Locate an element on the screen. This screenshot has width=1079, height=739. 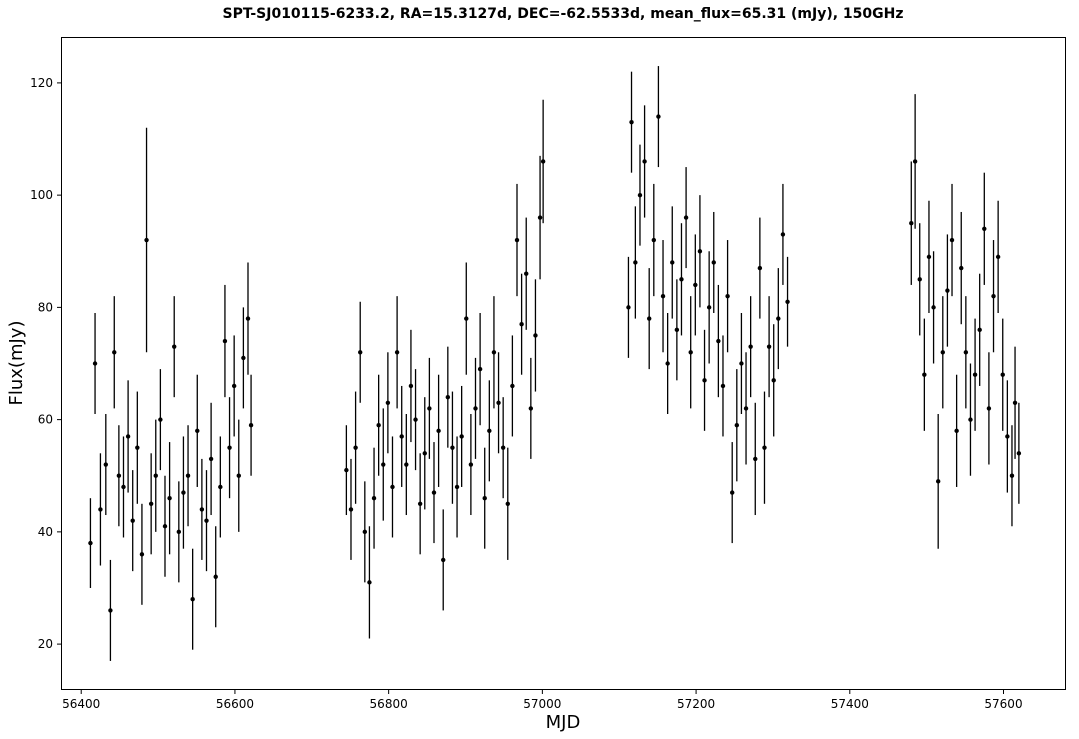
x-tick-label: 56800 is located at coordinates (389, 704).